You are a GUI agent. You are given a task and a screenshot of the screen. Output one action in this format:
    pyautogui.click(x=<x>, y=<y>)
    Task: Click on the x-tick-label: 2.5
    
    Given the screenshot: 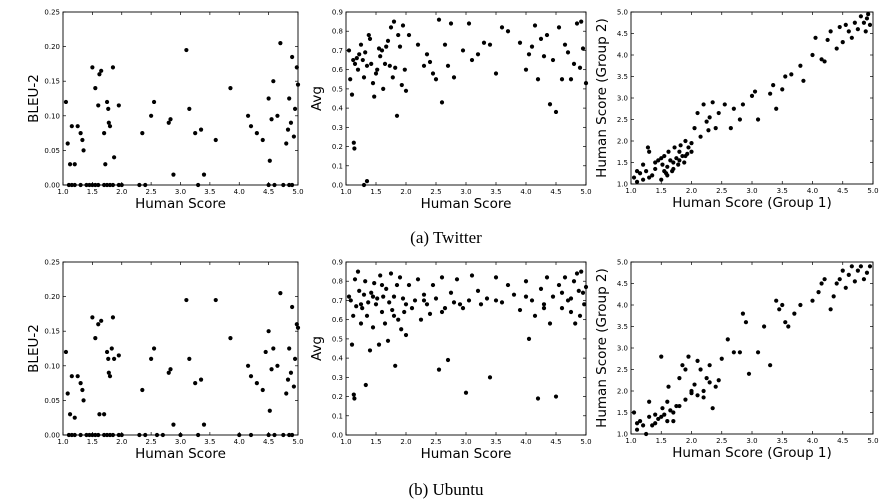 What is the action you would take?
    pyautogui.click(x=151, y=442)
    